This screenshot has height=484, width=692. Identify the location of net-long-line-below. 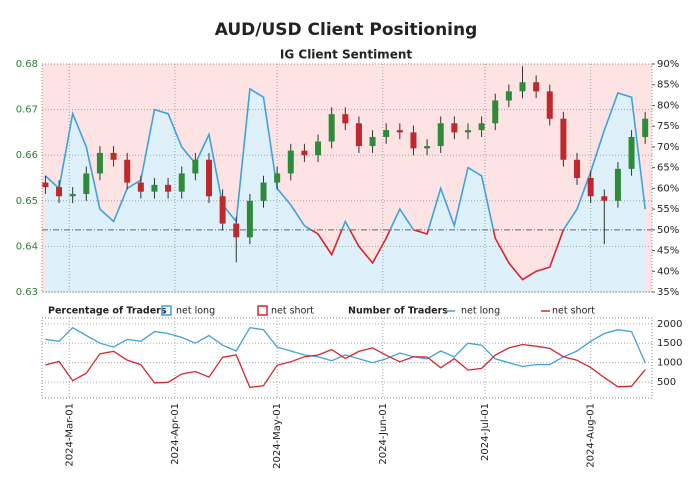
(437, 255).